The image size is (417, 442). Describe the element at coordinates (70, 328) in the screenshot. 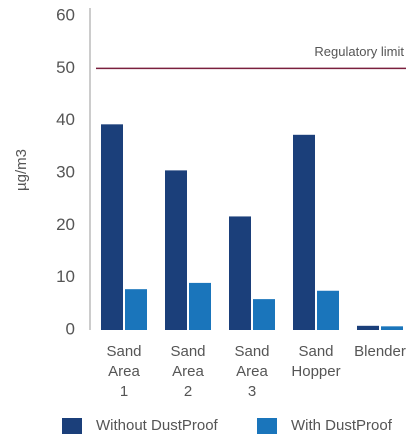

I see `y-tick-label: 0` at that location.